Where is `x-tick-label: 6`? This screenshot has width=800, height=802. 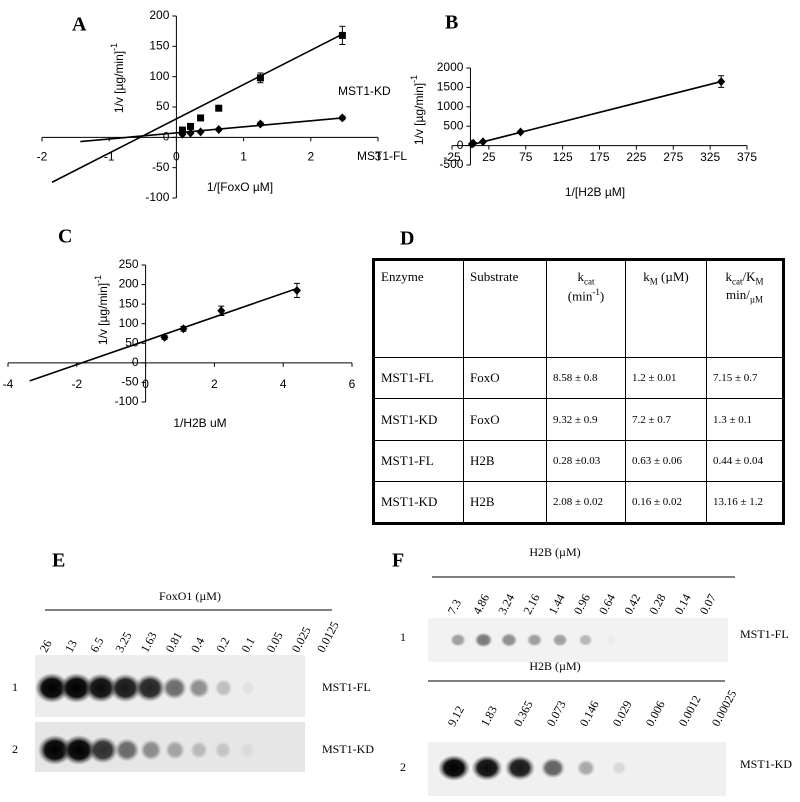
x-tick-label: 6 is located at coordinates (352, 384).